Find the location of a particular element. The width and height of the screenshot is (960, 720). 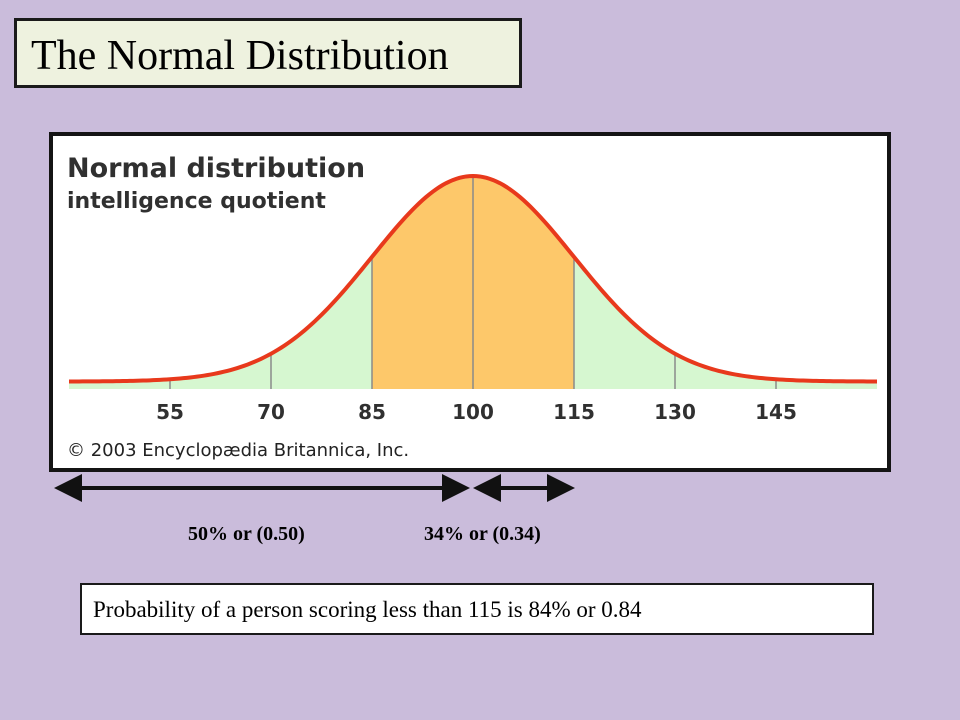

x-tick-label-70: 70 is located at coordinates (271, 412).